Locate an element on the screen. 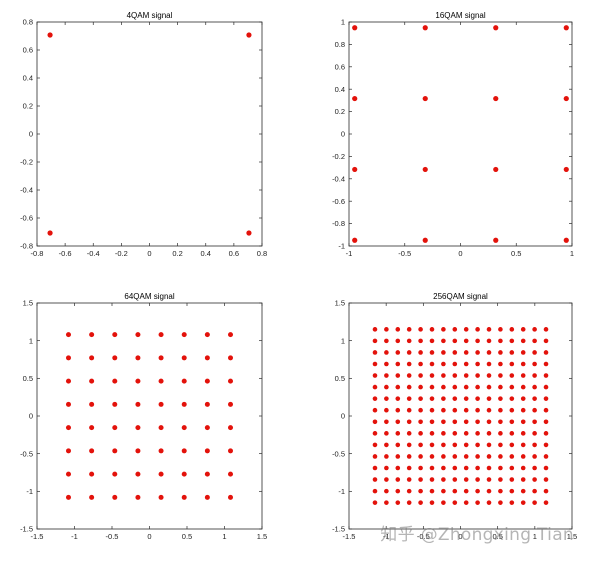 This screenshot has height=561, width=600. y-tick-label: 0.4 is located at coordinates (28, 78).